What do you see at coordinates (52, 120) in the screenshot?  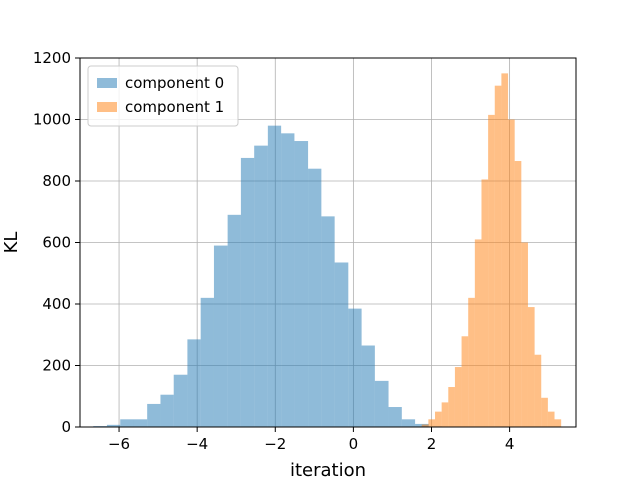 I see `y-tick-label: 1000` at bounding box center [52, 120].